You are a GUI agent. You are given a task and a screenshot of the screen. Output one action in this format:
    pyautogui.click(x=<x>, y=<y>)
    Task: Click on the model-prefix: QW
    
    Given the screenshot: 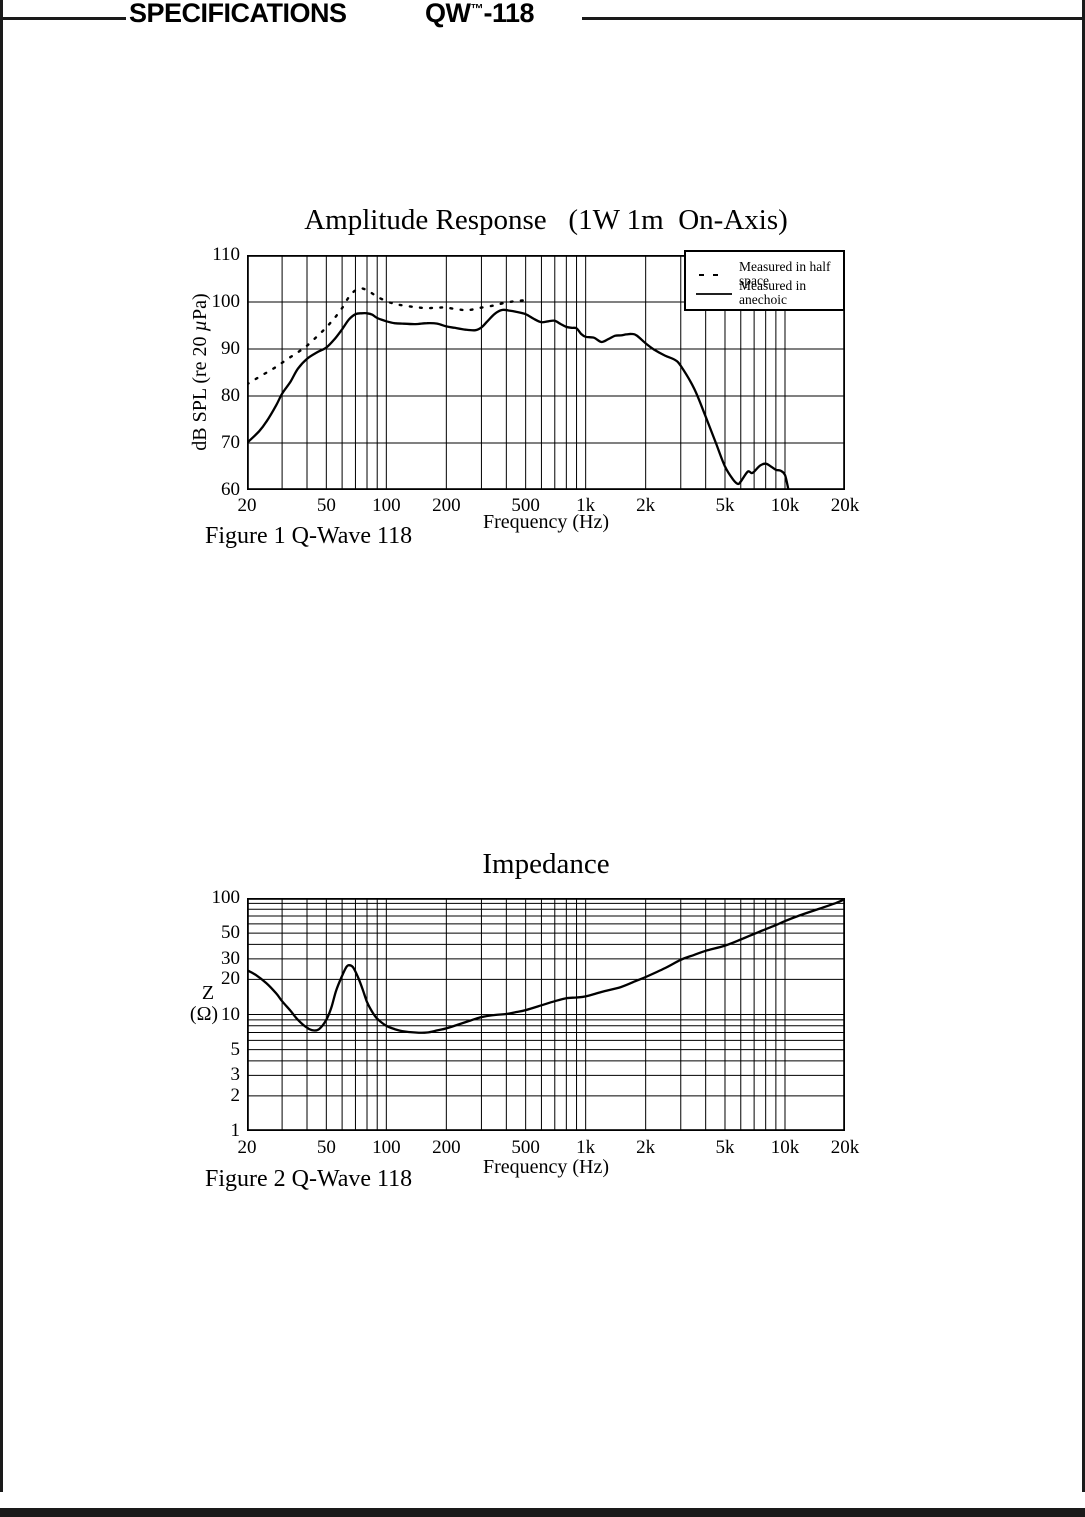 What is the action you would take?
    pyautogui.click(x=448, y=14)
    